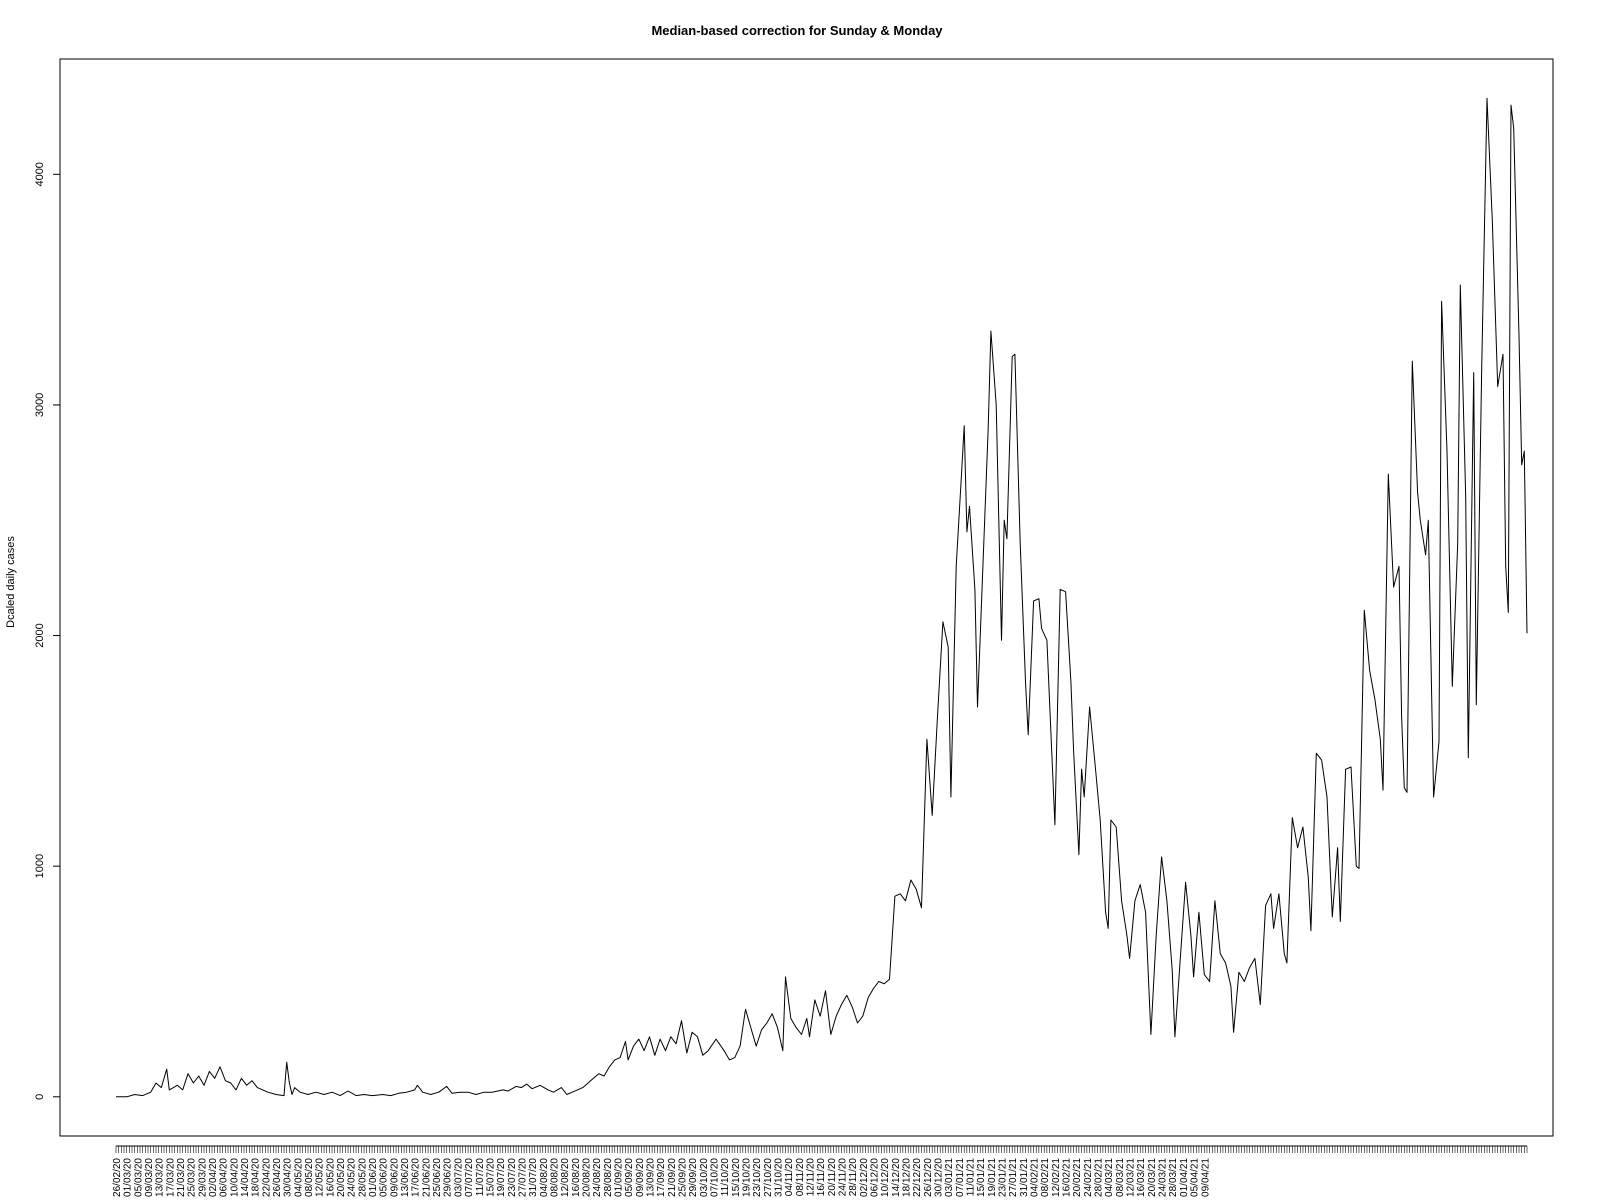 The width and height of the screenshot is (1600, 1200). Describe the element at coordinates (480, 1177) in the screenshot. I see `x-tick-label: 11/07/20` at that location.